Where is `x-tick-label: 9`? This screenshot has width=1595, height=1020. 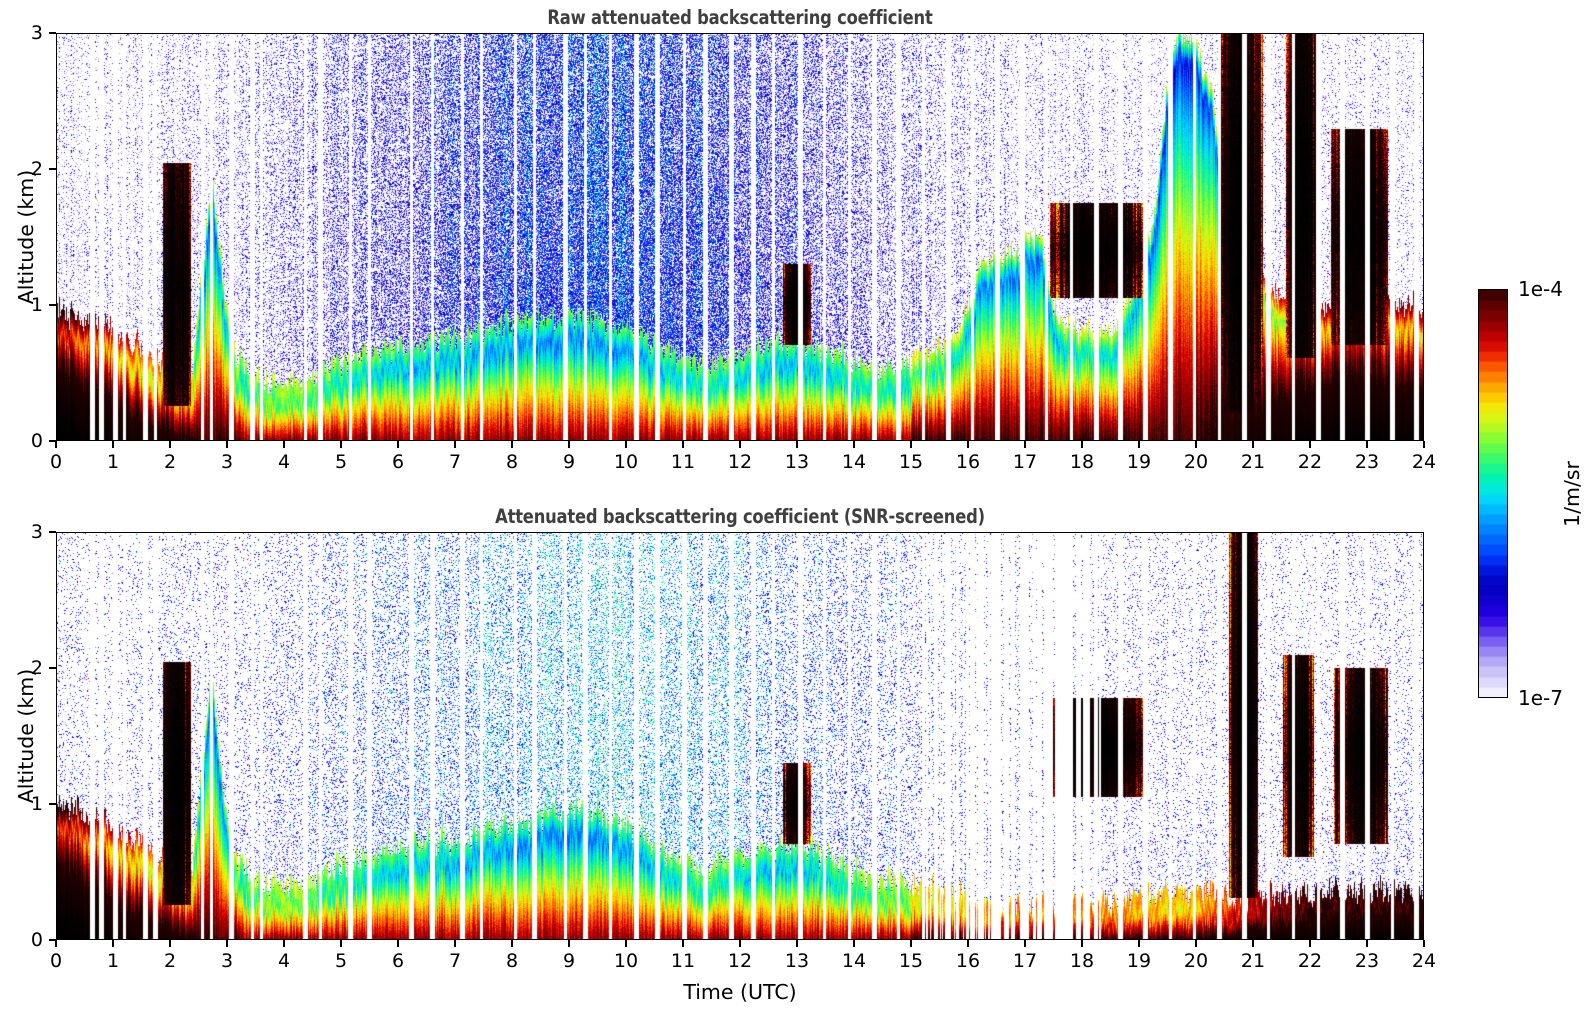
x-tick-label: 9 is located at coordinates (569, 462).